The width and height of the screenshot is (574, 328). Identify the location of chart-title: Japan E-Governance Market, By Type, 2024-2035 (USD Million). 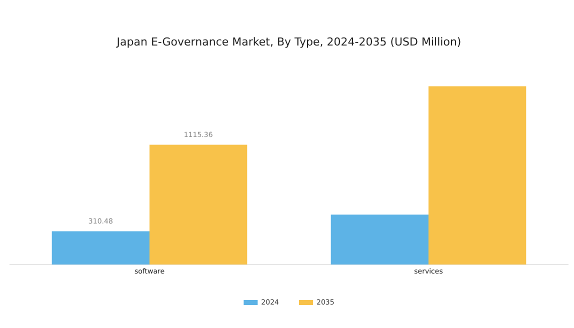
(289, 41).